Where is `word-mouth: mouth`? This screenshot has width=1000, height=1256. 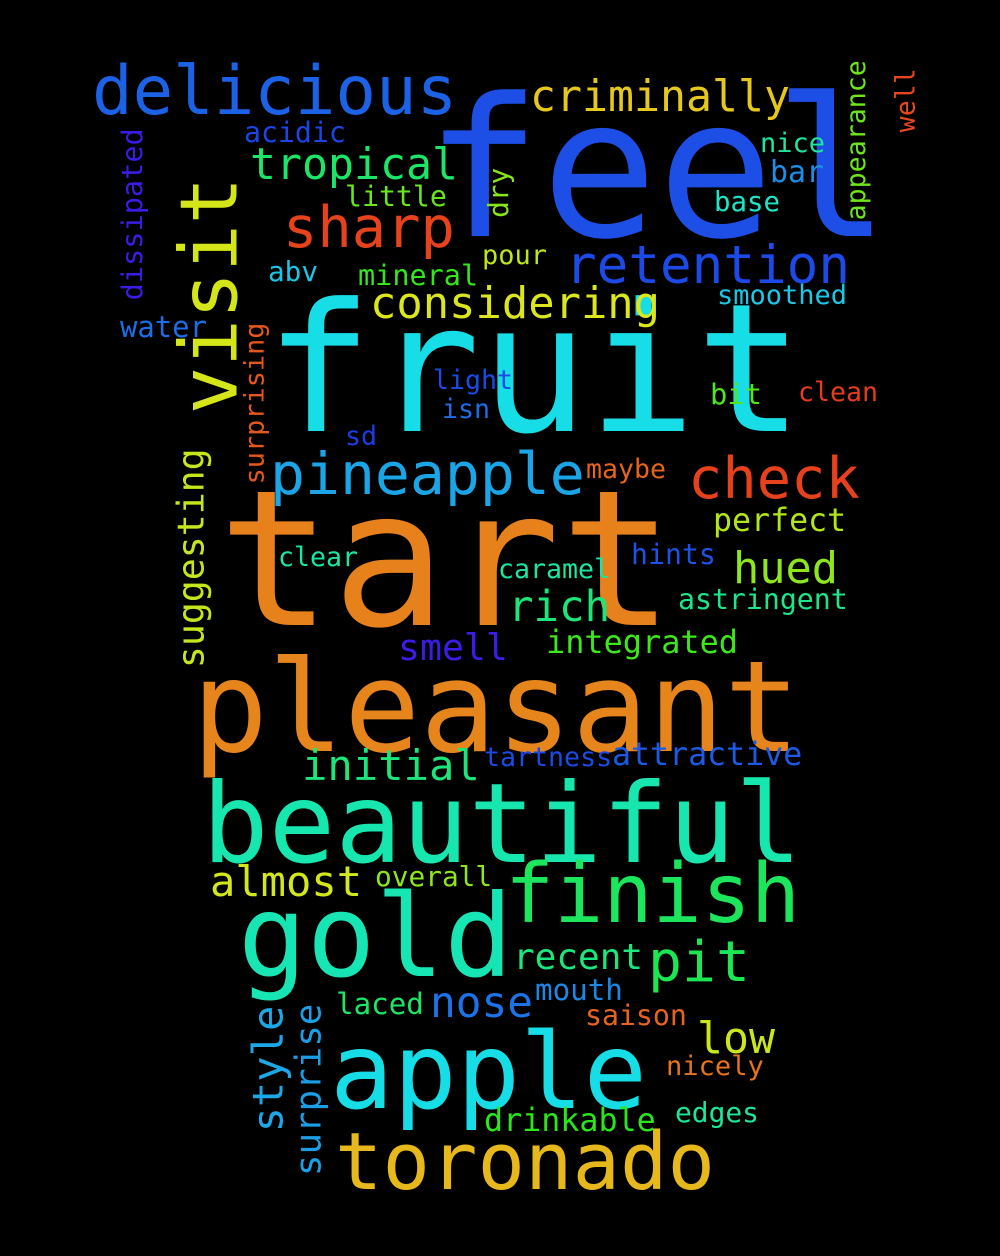
word-mouth: mouth is located at coordinates (579, 990).